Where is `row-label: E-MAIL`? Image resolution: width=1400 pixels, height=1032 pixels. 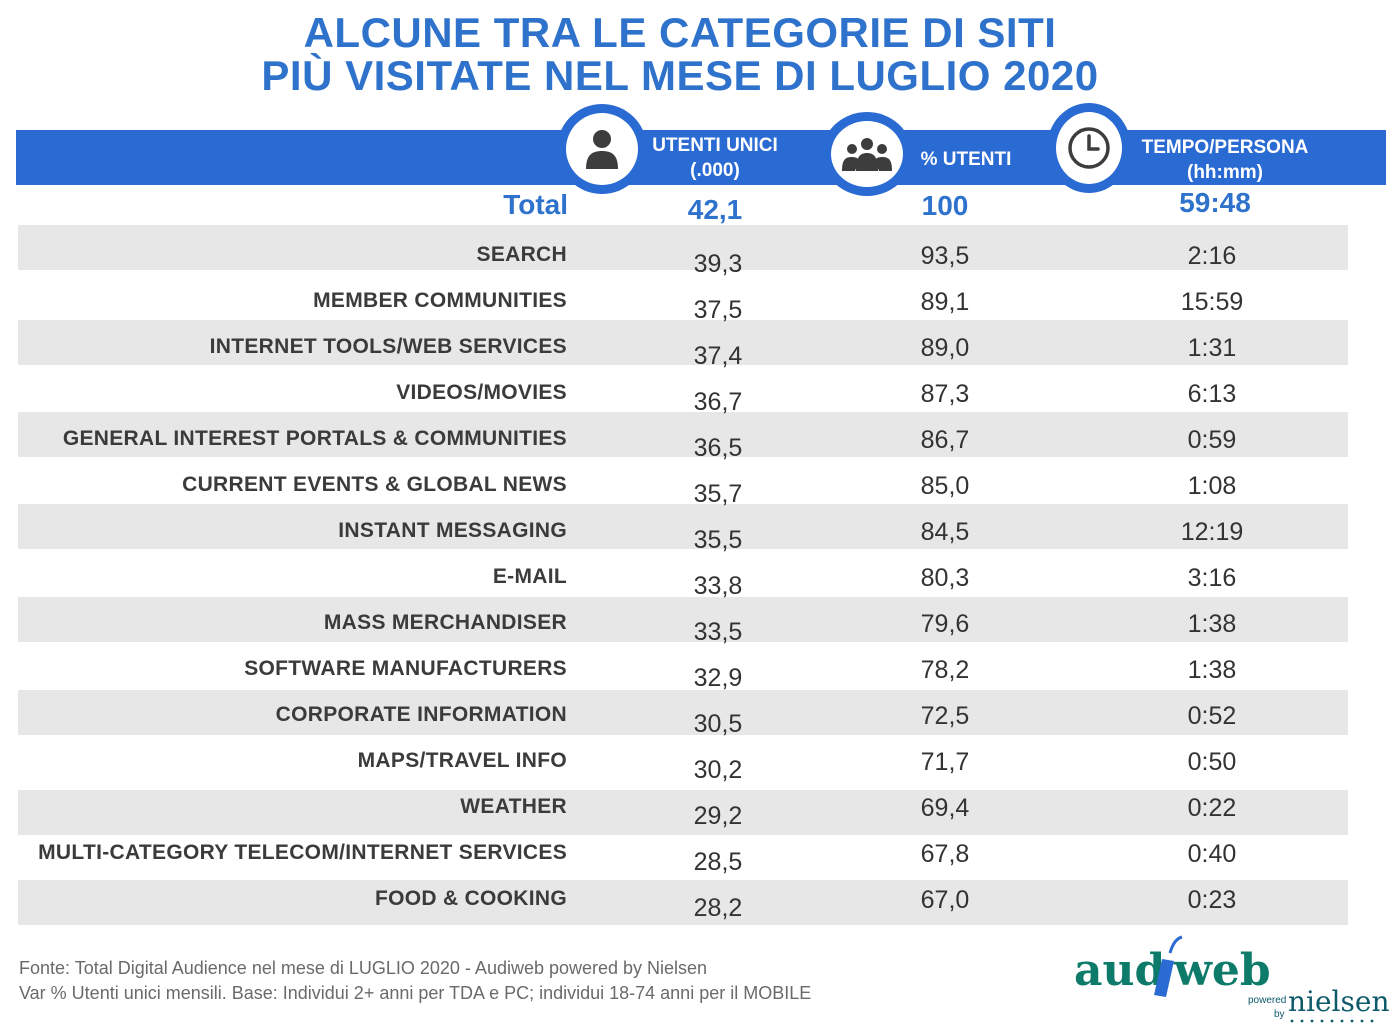 row-label: E-MAIL is located at coordinates (529, 576).